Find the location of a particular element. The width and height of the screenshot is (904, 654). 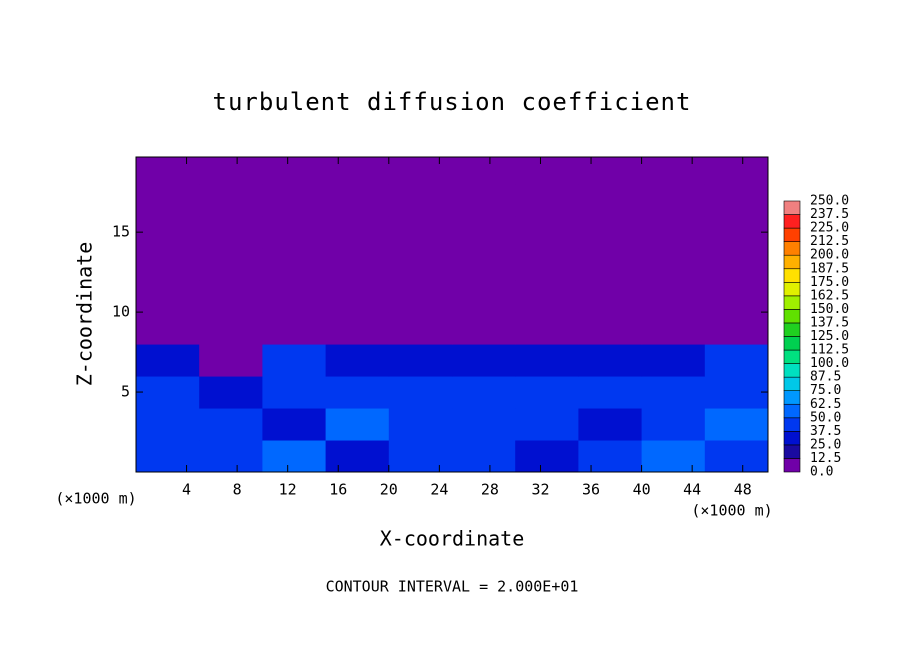

colorbar-label: 75.0 is located at coordinates (825, 390).